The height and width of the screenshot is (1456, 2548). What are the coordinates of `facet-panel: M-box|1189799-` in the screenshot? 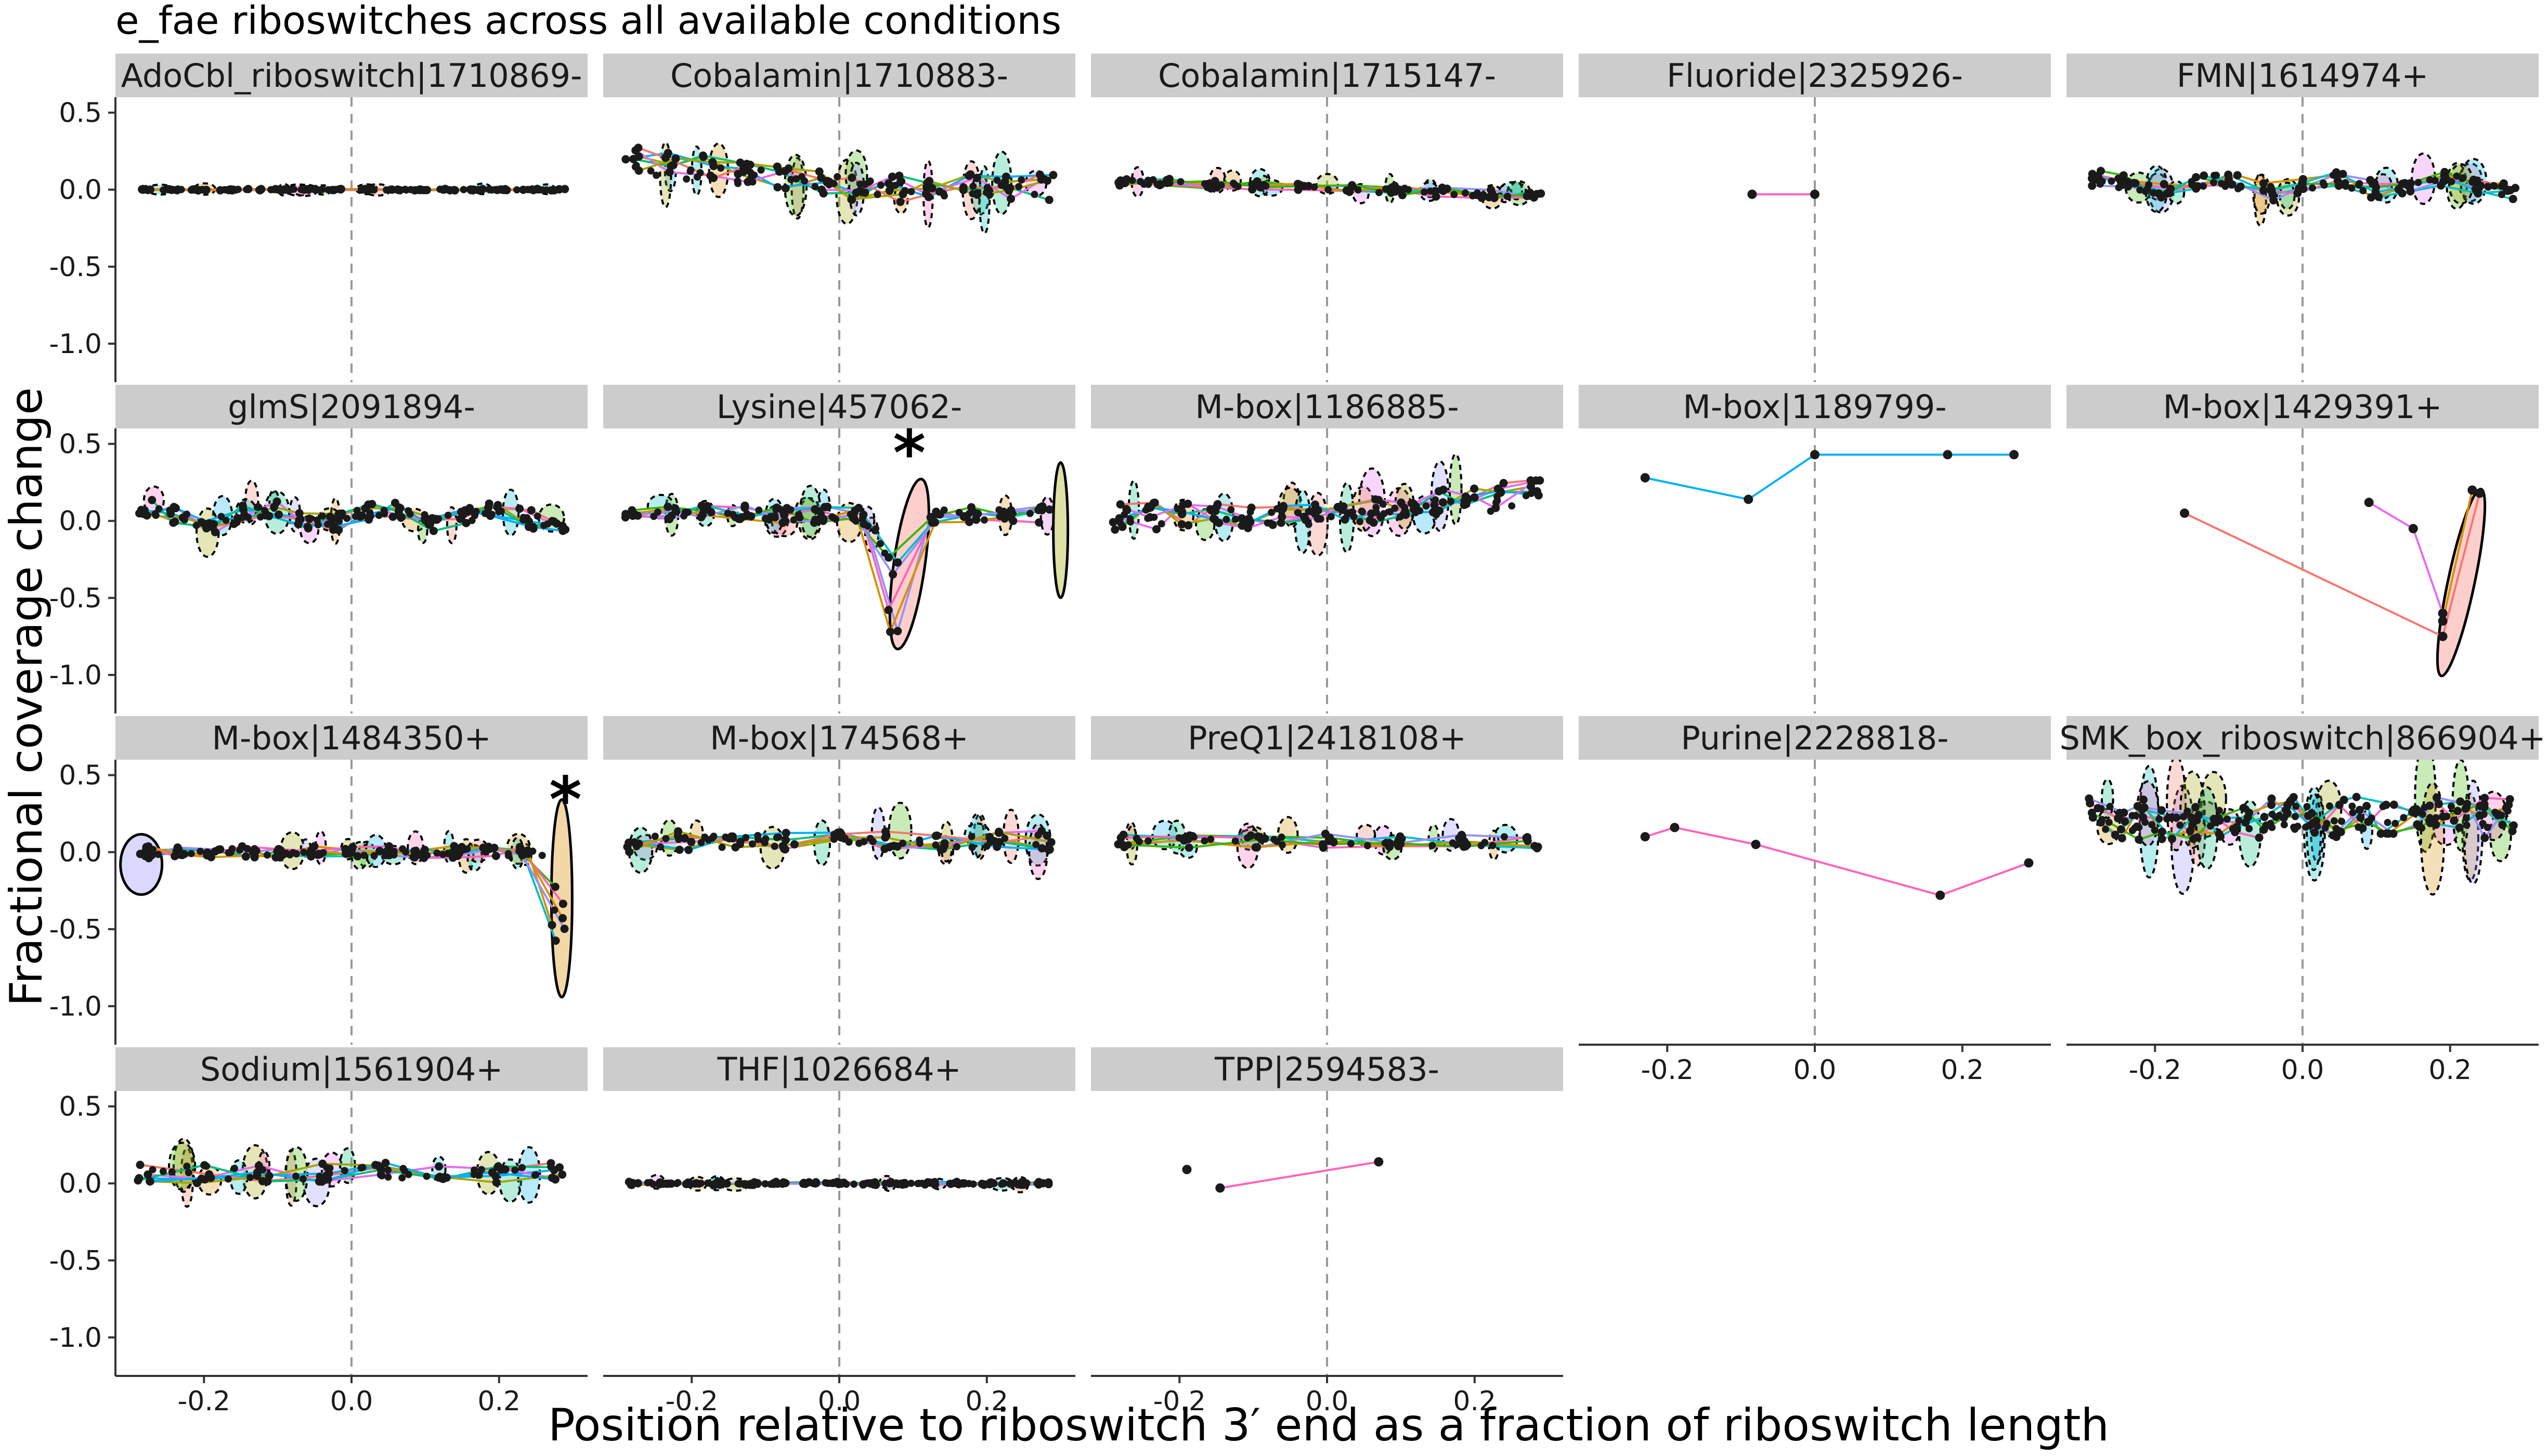 It's located at (1815, 549).